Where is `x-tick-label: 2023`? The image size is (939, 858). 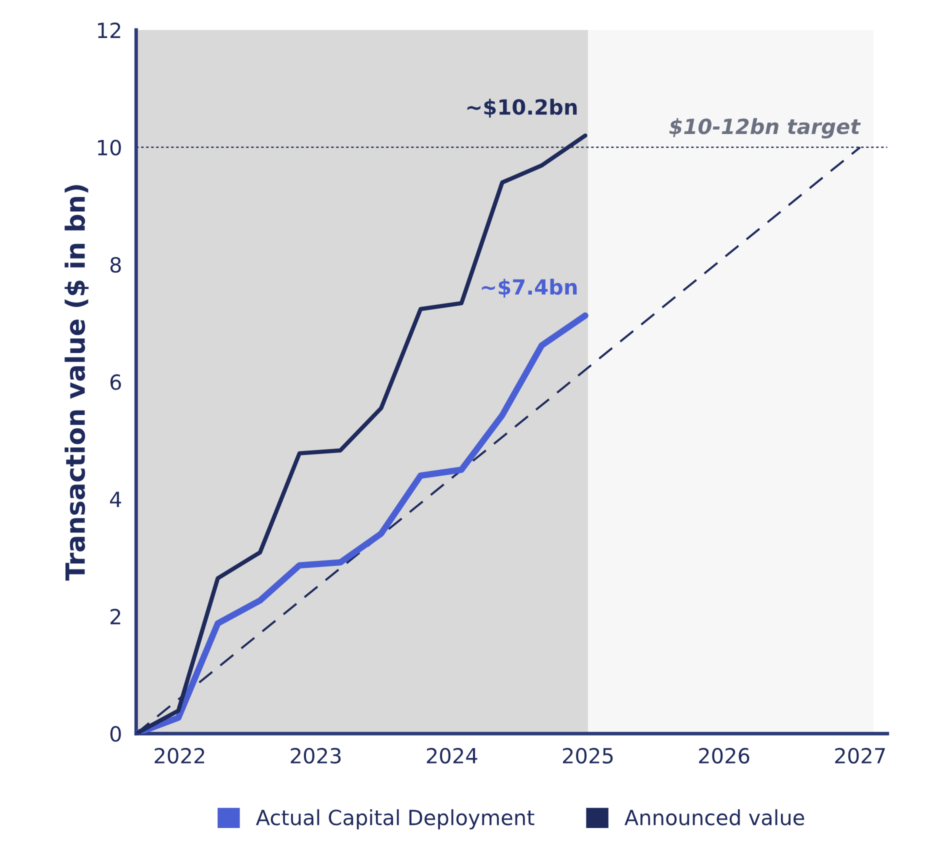
x-tick-label: 2023 is located at coordinates (315, 756).